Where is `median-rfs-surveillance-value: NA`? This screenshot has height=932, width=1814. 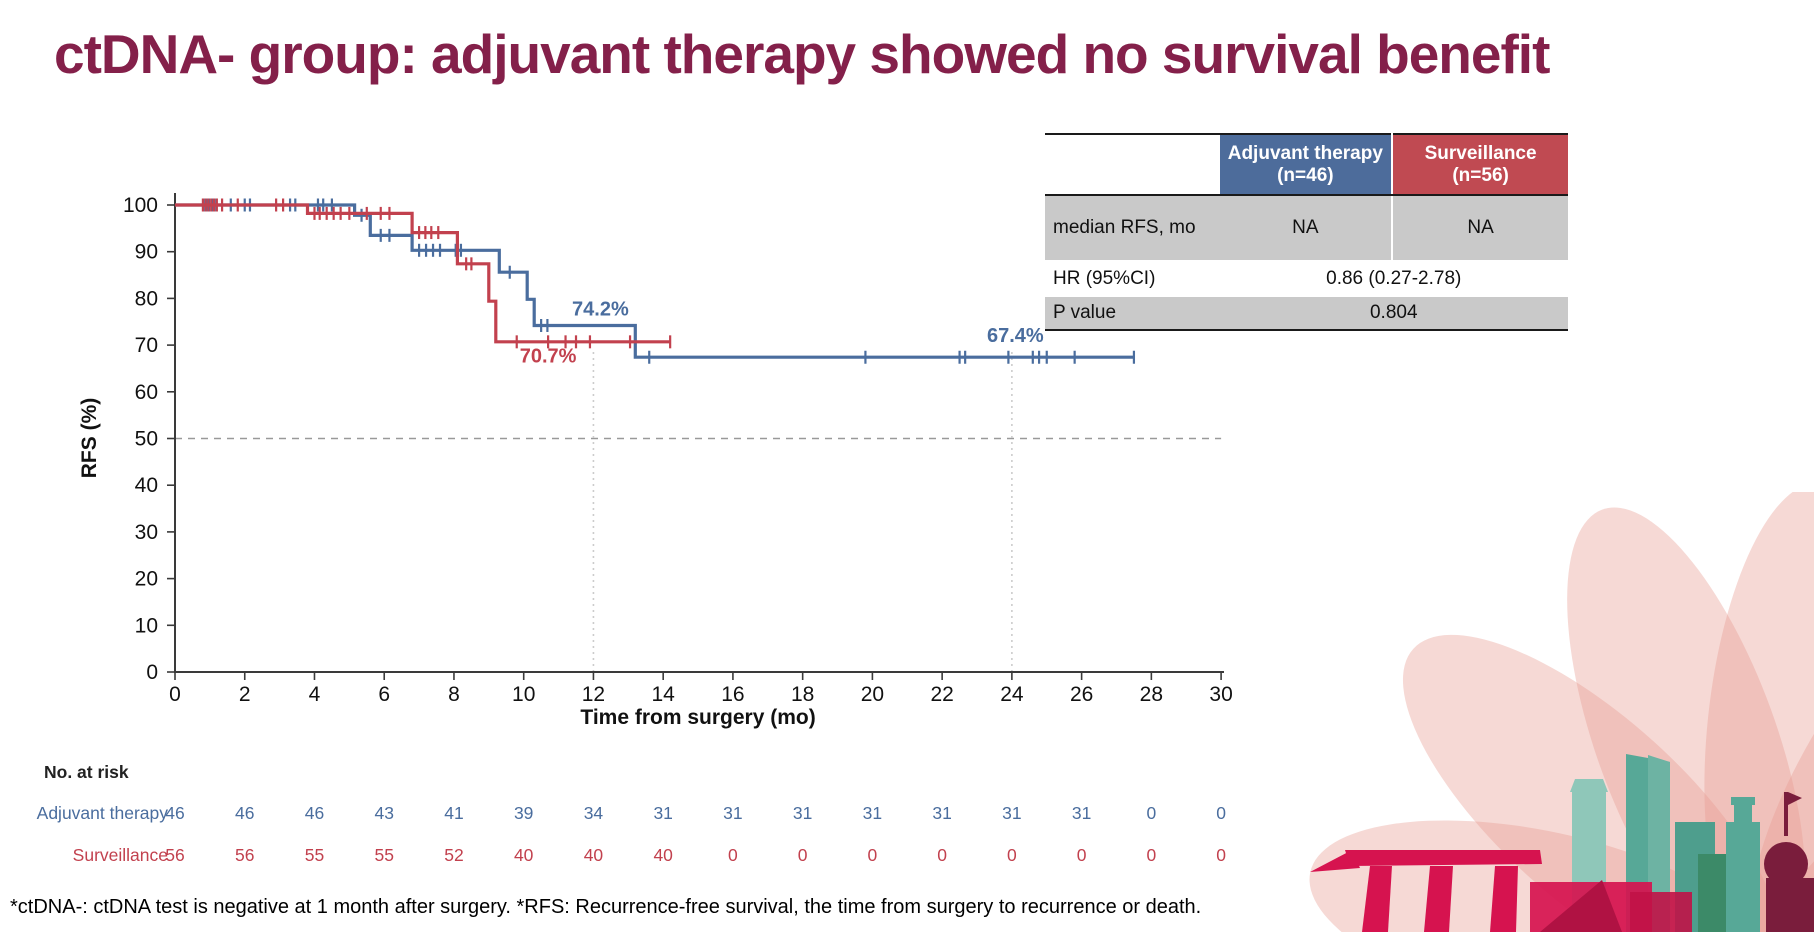 median-rfs-surveillance-value: NA is located at coordinates (1479, 227).